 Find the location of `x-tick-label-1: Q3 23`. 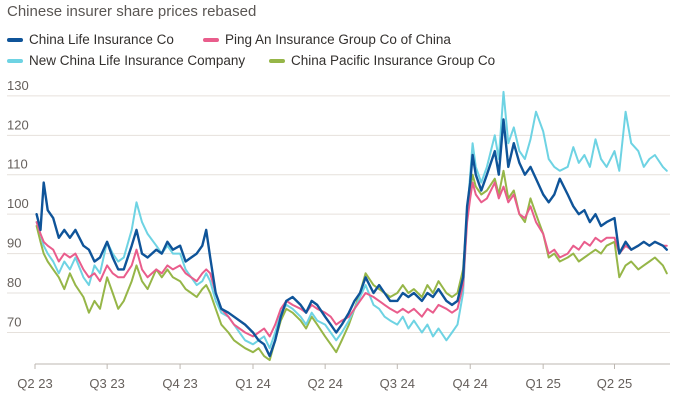

x-tick-label-1: Q3 23 is located at coordinates (106, 383).